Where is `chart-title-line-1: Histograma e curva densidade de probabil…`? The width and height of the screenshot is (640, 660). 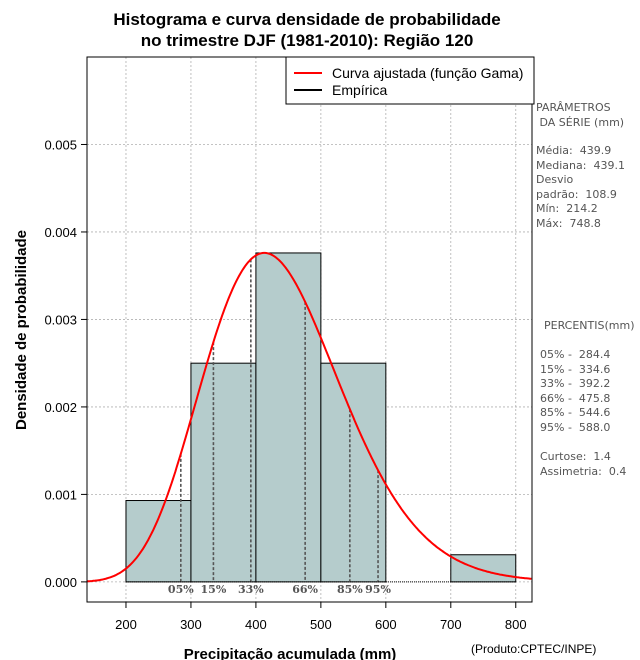
chart-title-line-1: Histograma e curva densidade de probabil… is located at coordinates (306, 19).